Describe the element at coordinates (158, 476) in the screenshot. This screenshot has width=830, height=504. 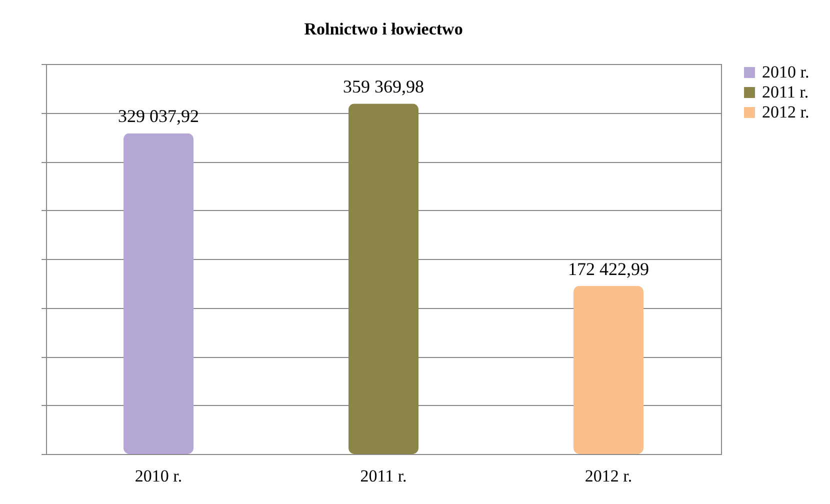
I see `x-tick-label: 2010 r.` at that location.